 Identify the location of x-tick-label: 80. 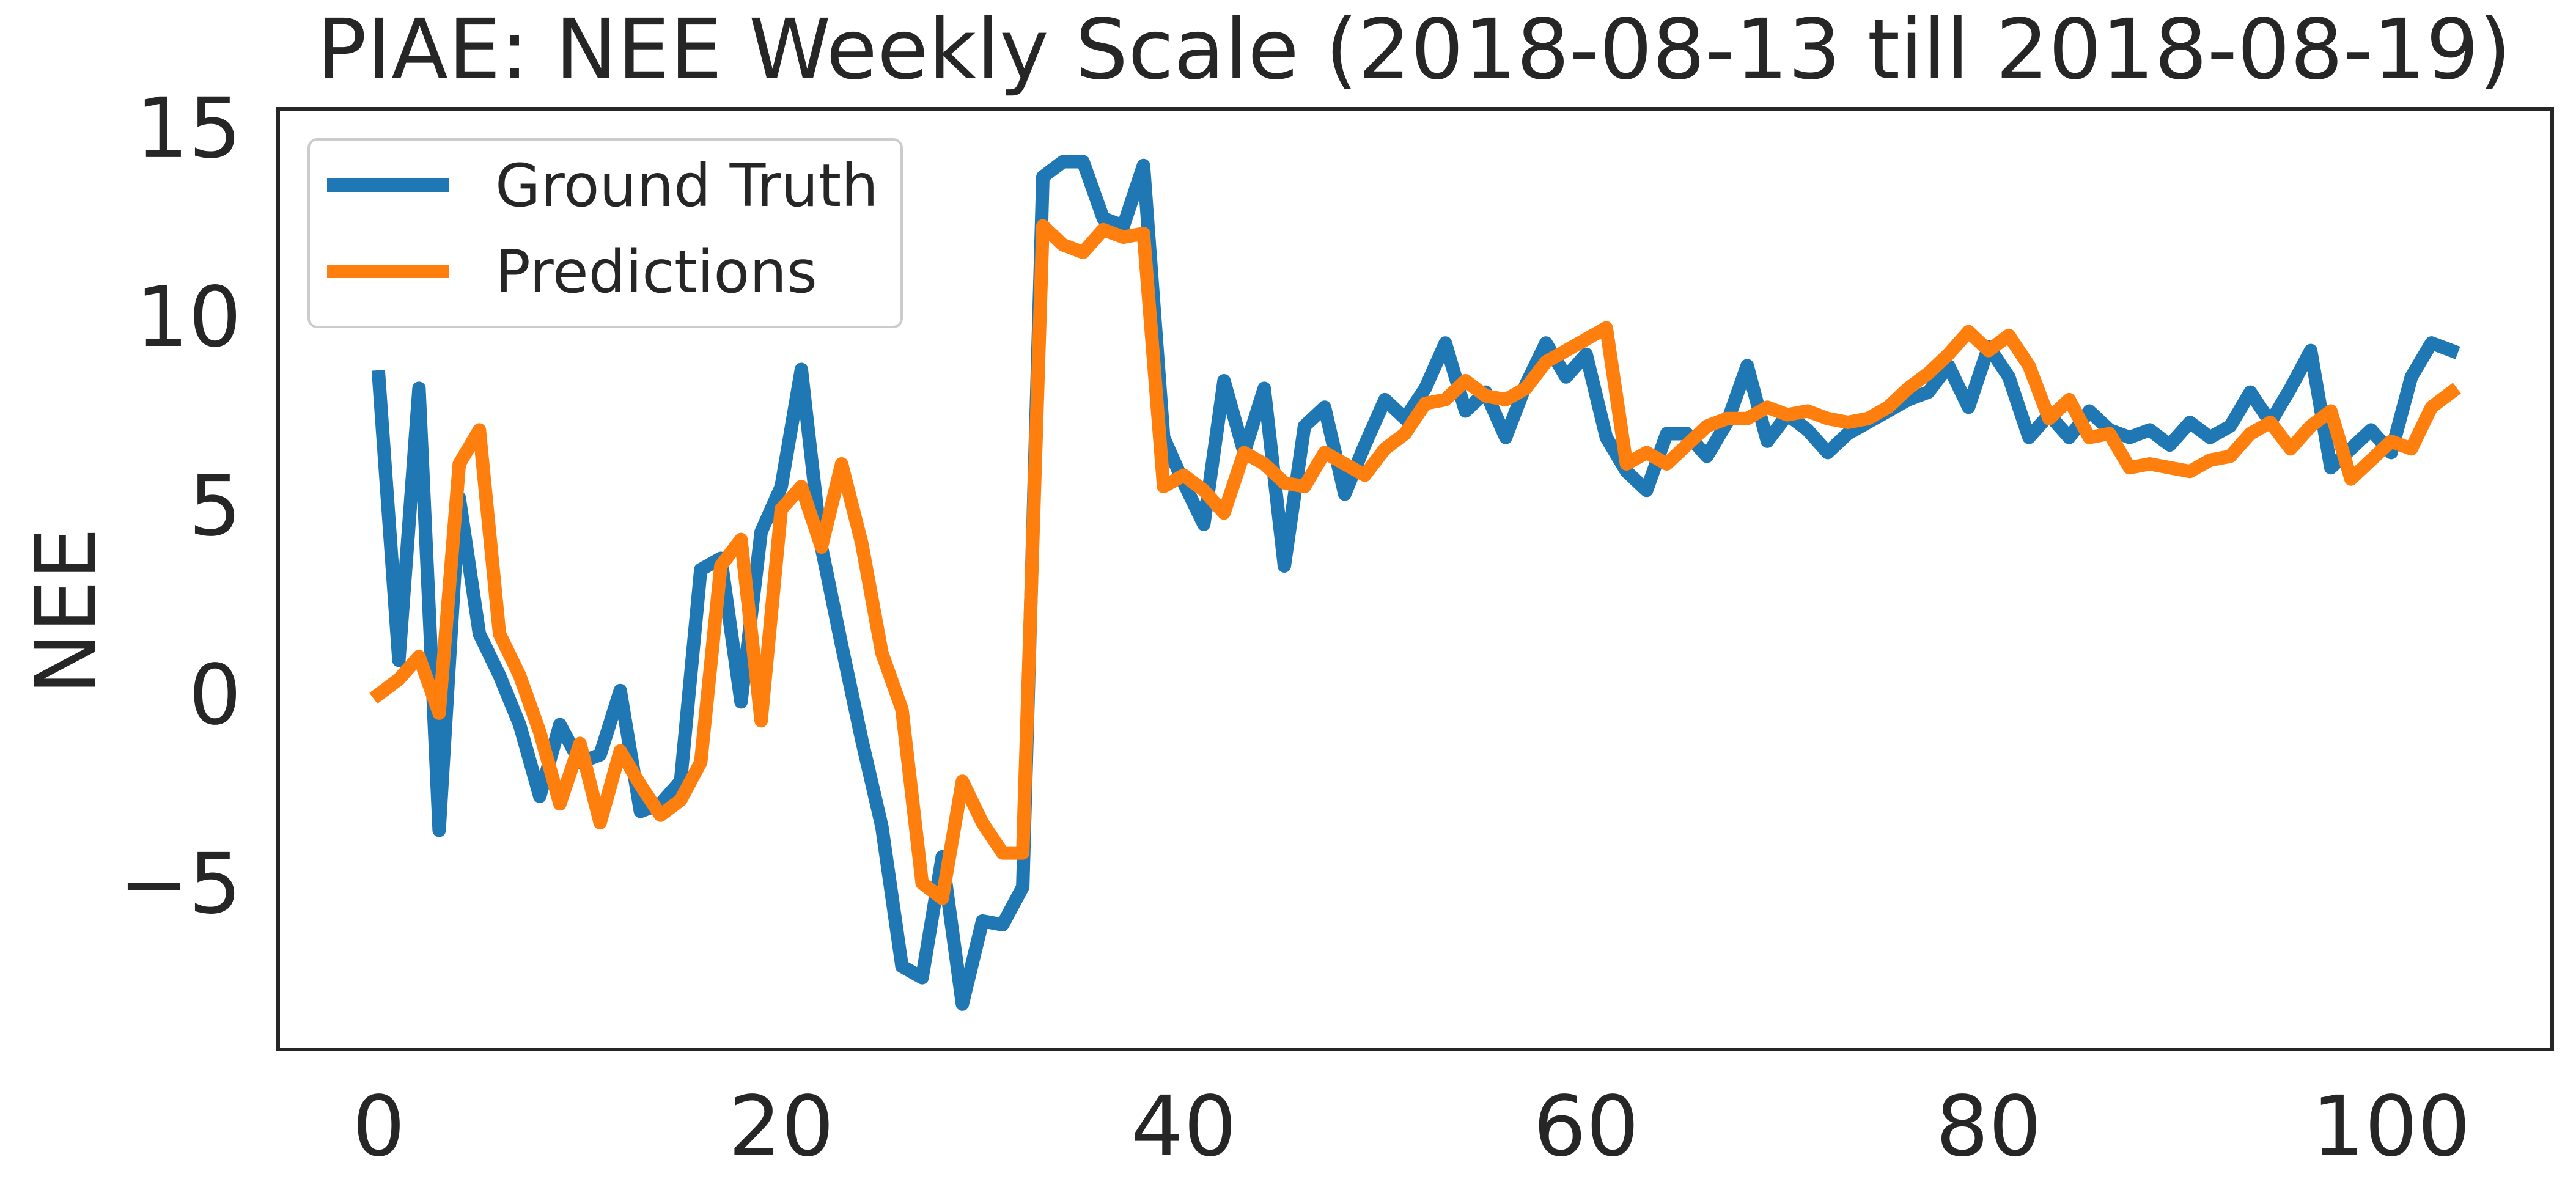
(1989, 1127).